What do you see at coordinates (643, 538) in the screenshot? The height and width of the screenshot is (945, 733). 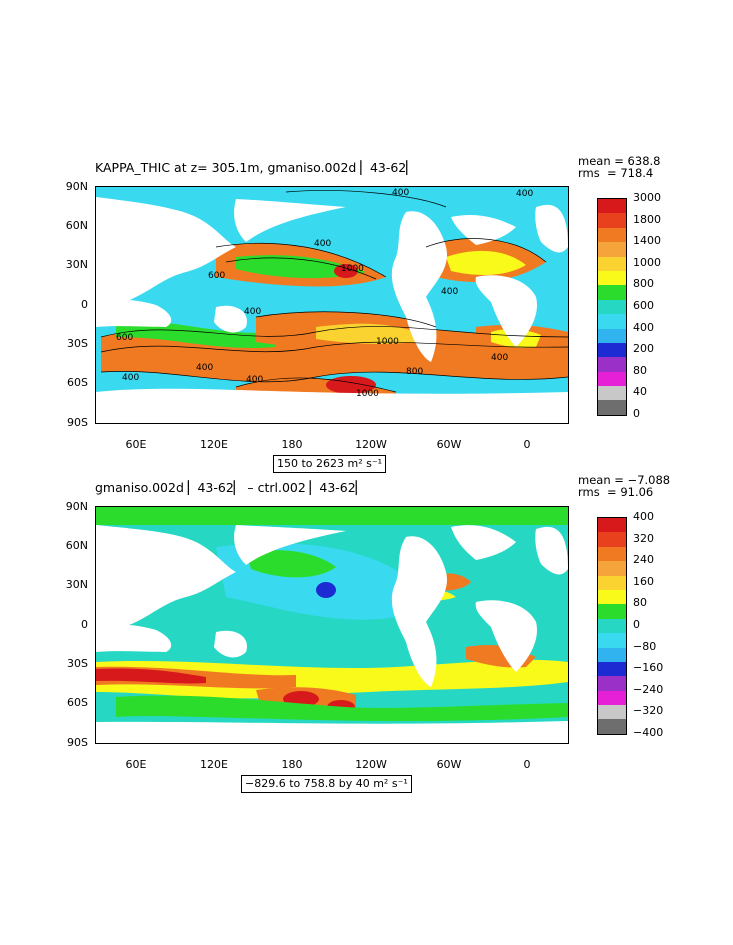 I see `colorbar-label: 320` at bounding box center [643, 538].